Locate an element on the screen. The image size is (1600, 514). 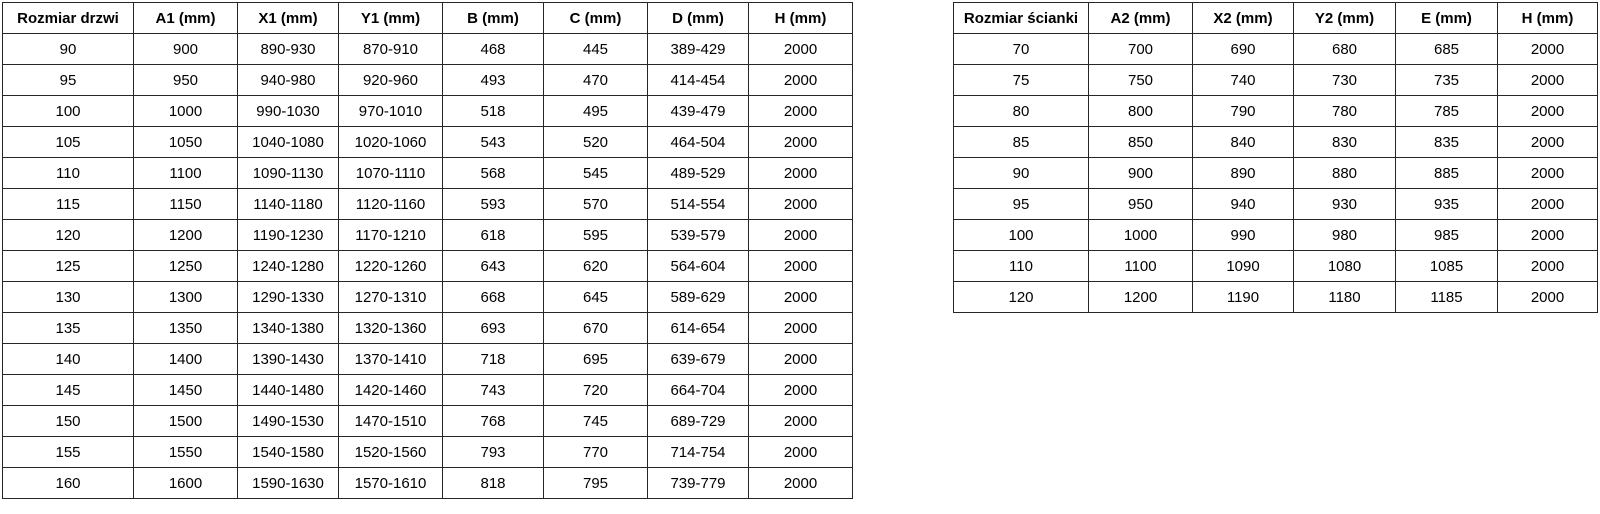
table-cell: 100 is located at coordinates (68, 111).